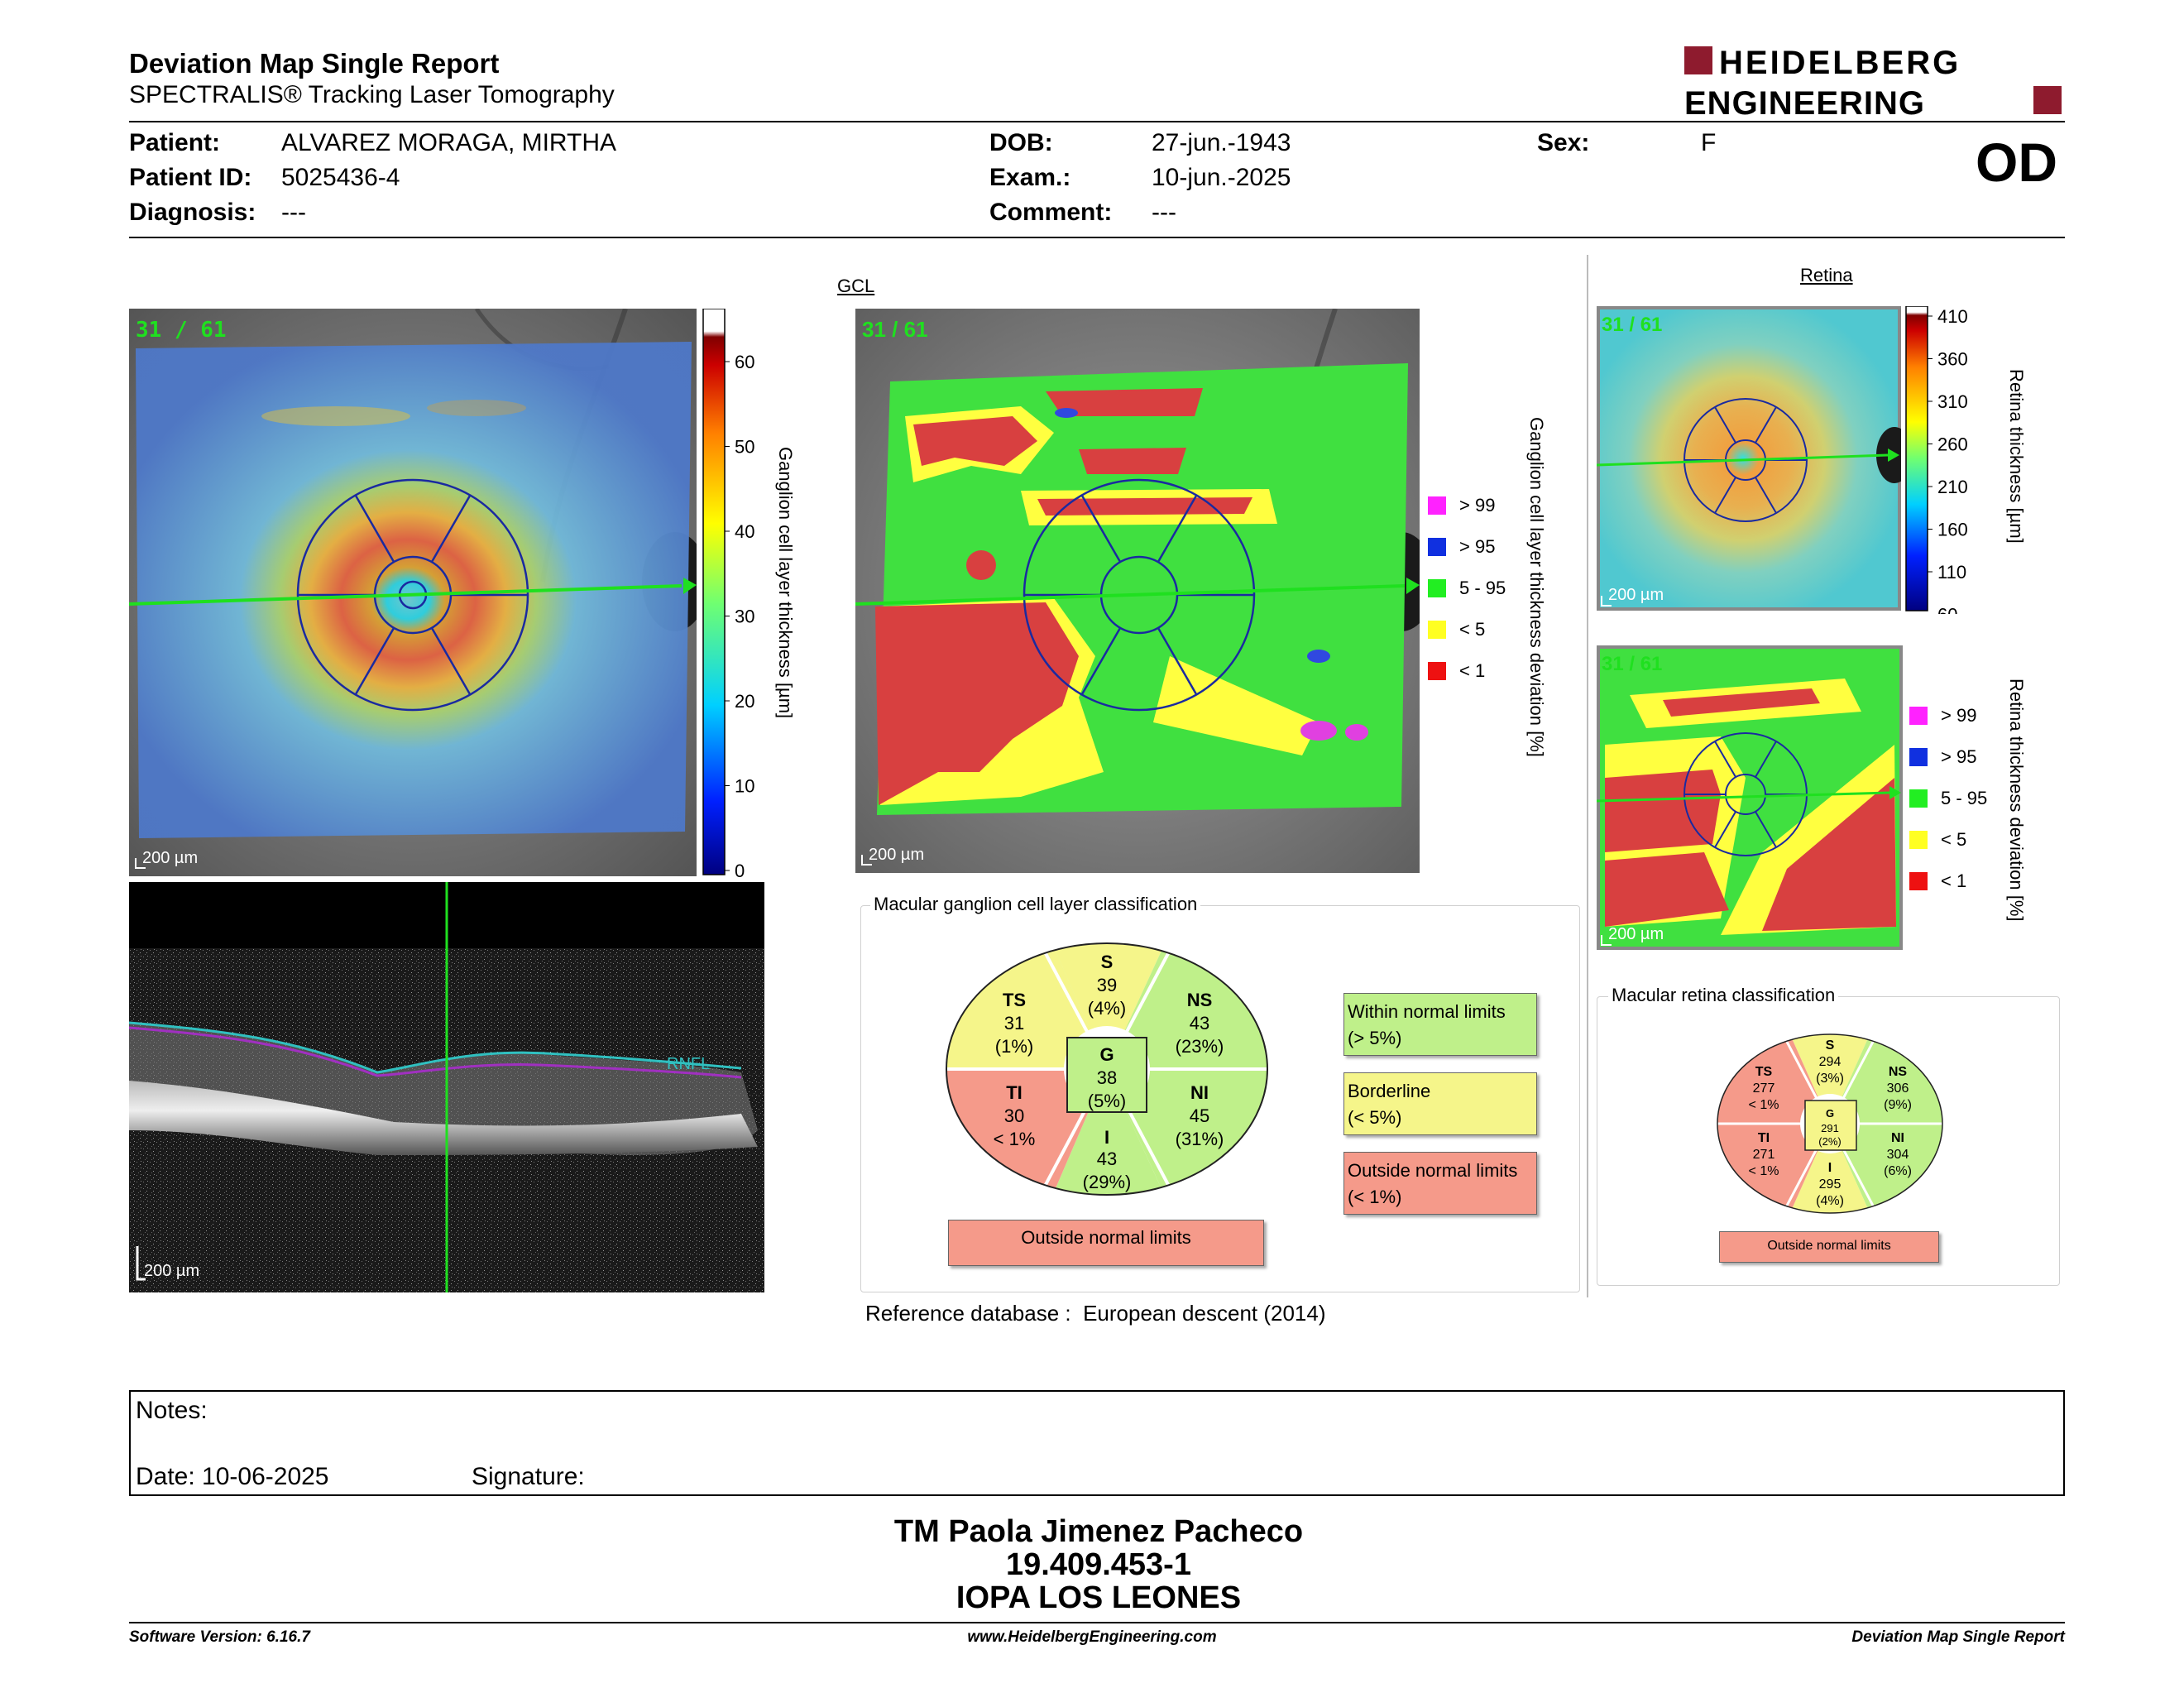 The height and width of the screenshot is (1688, 2184). Describe the element at coordinates (175, 142) in the screenshot. I see `patient-label: Patient:` at that location.